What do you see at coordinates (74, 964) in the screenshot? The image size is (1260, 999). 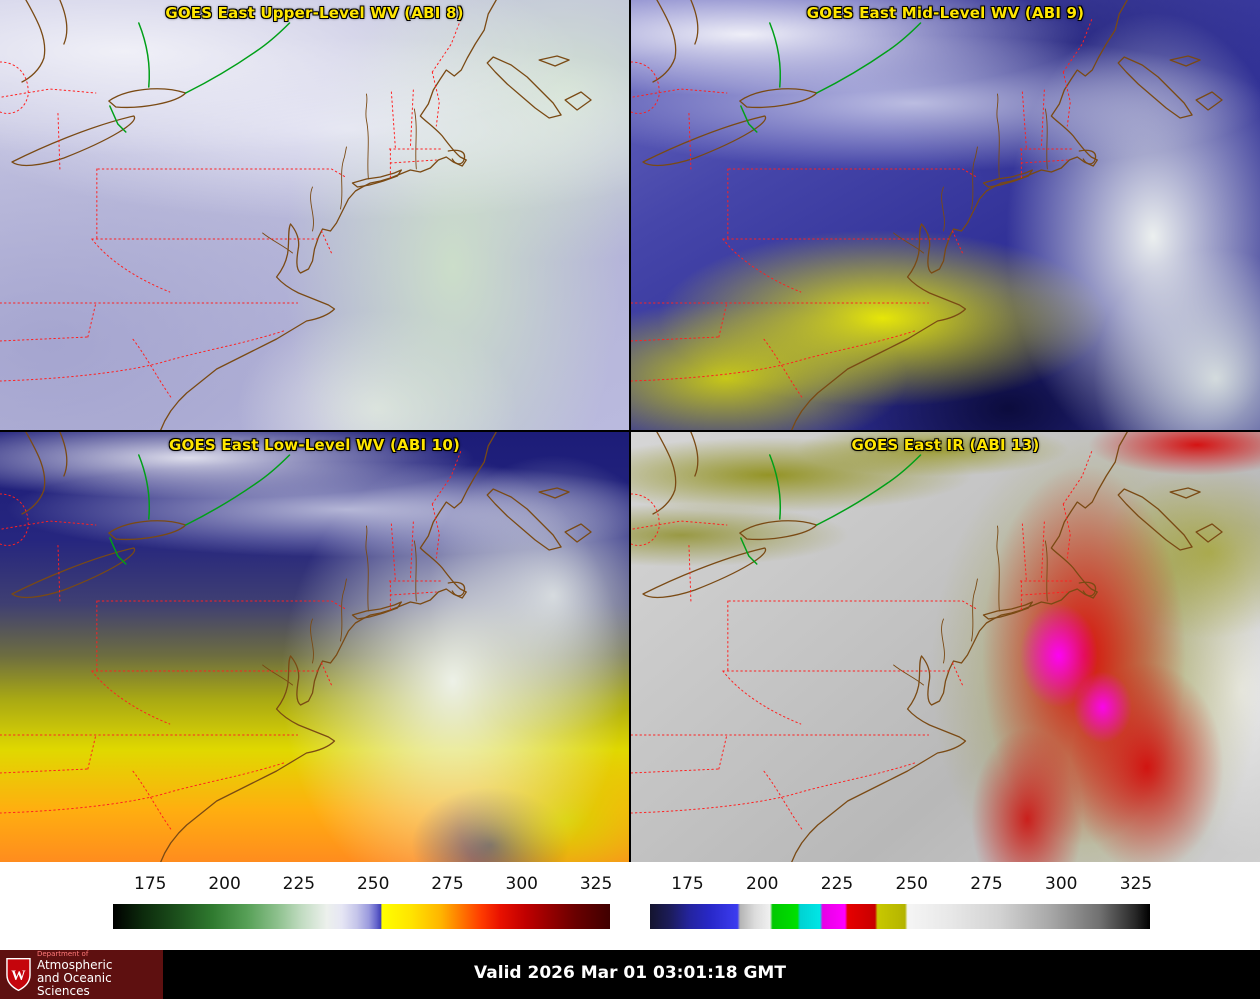 I see `logo-line1: Atmospheric` at bounding box center [74, 964].